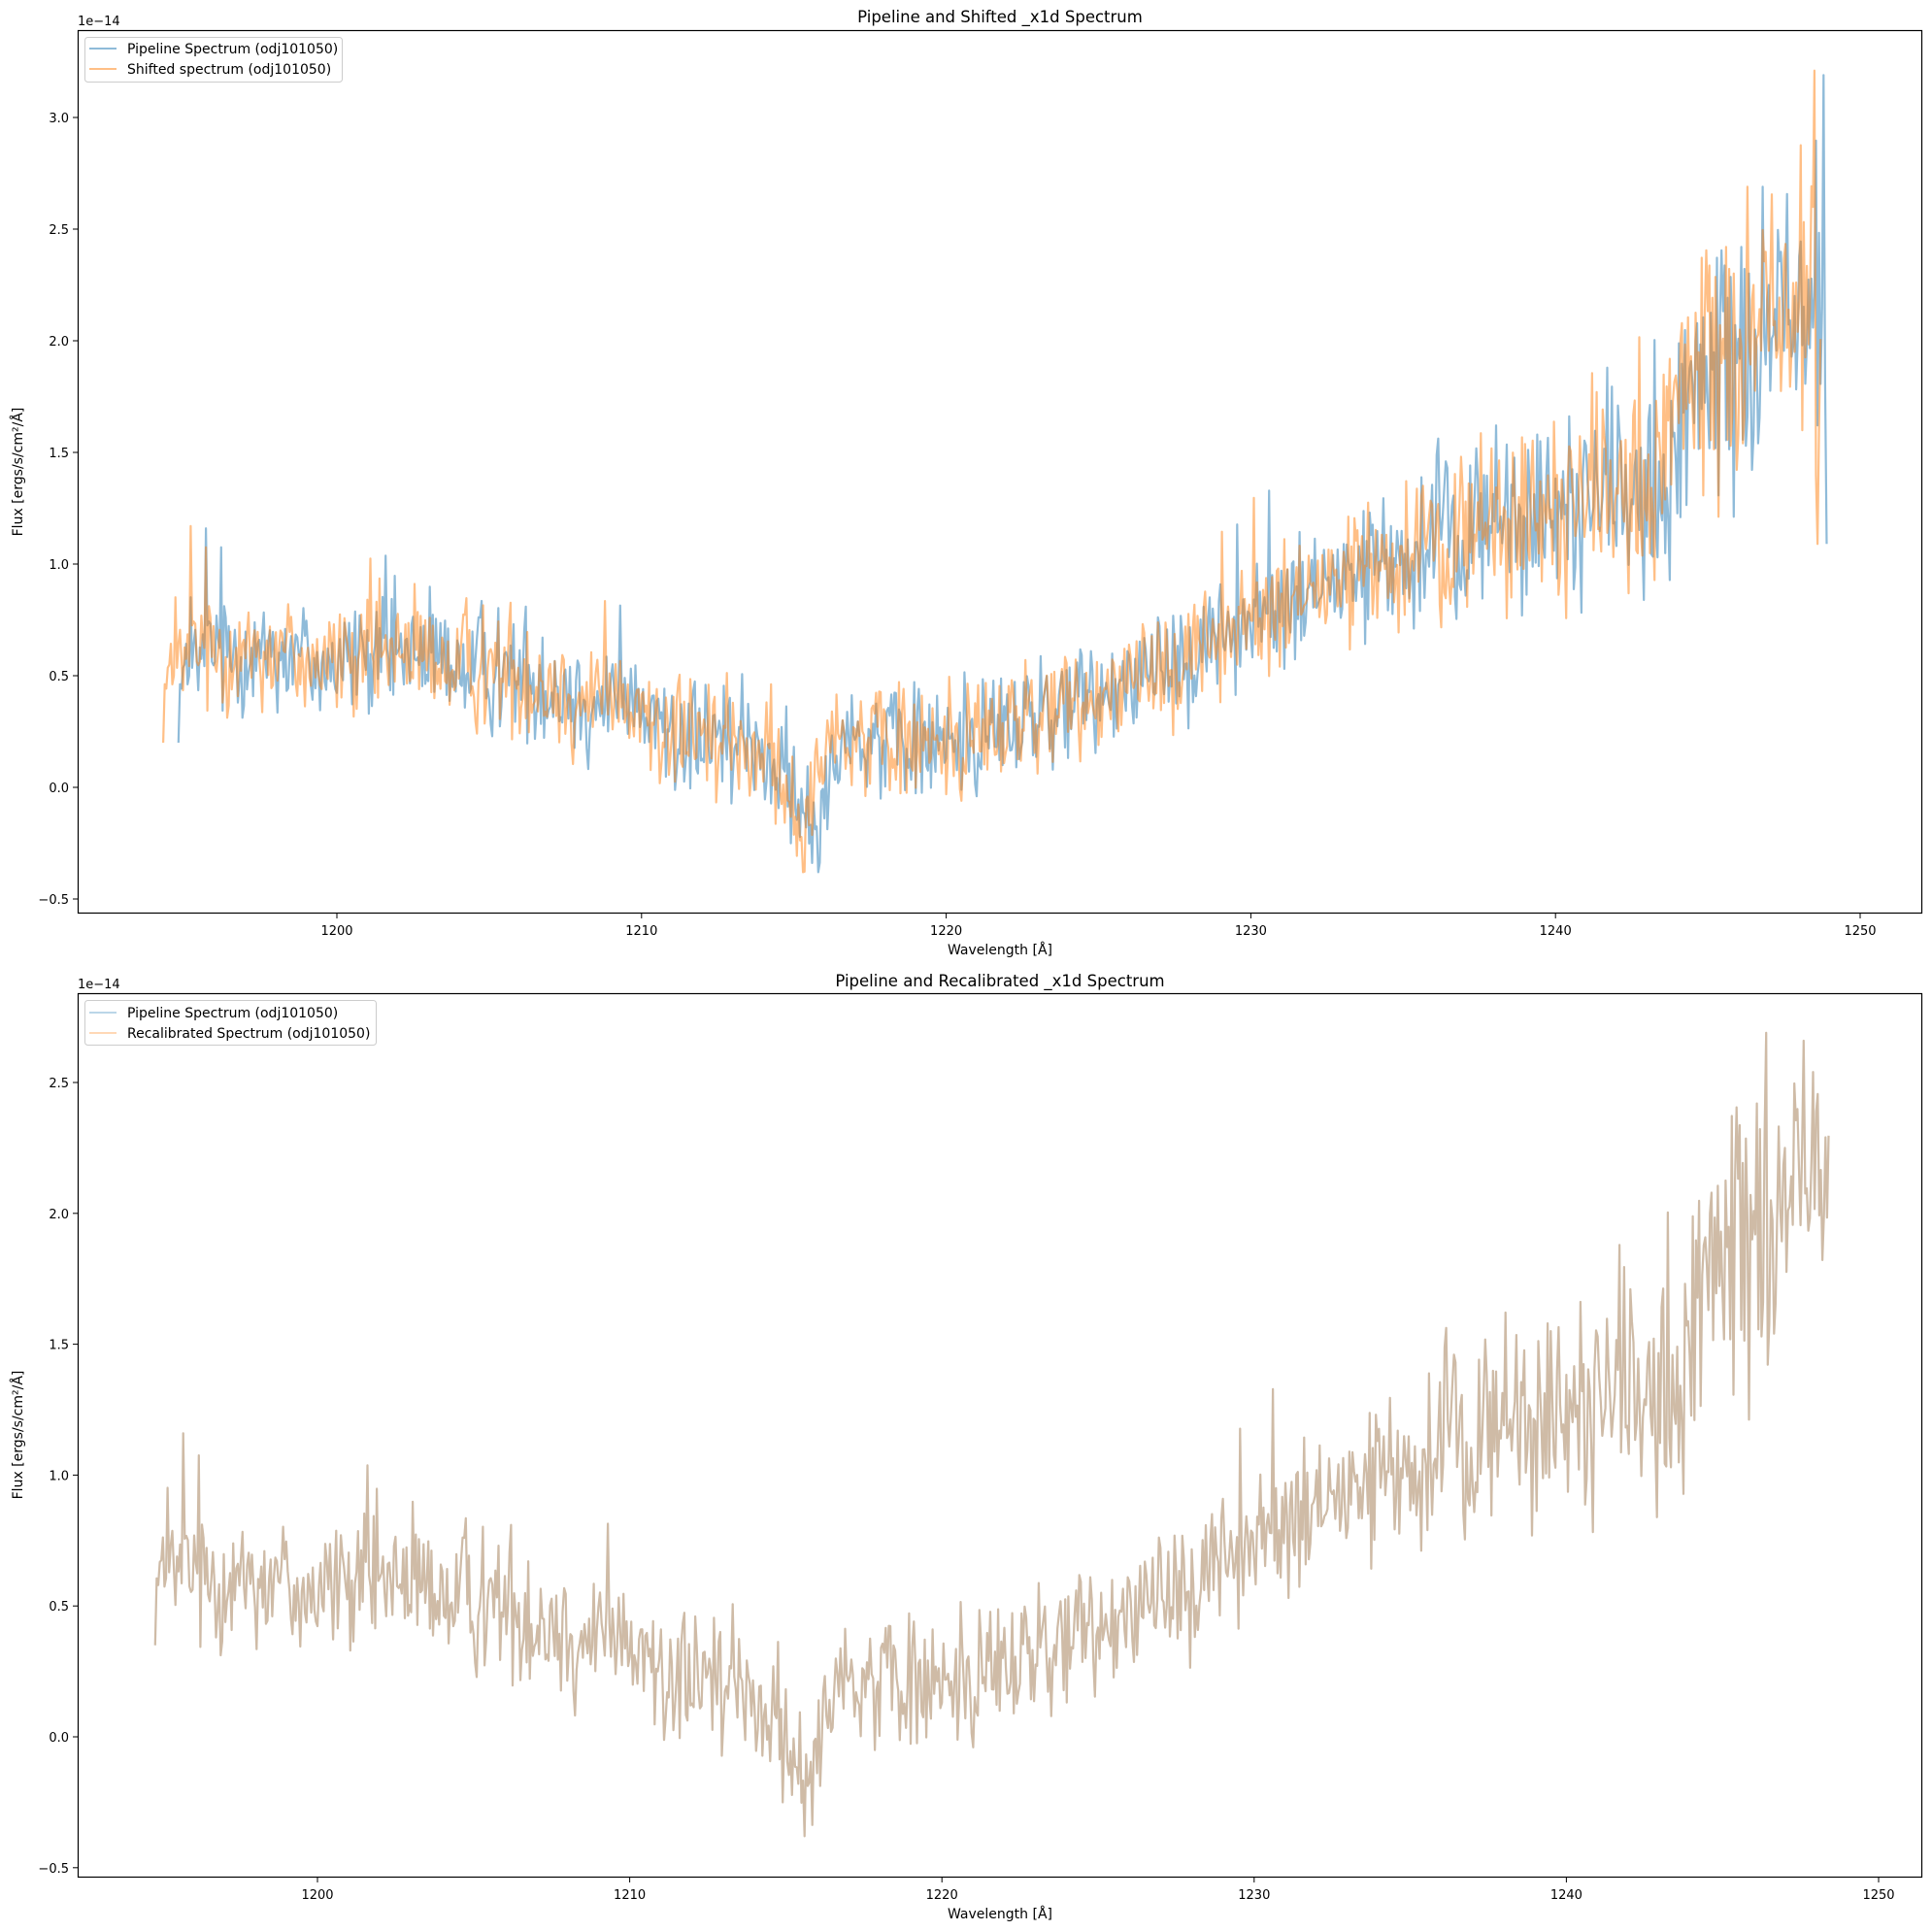 Image resolution: width=1932 pixels, height=1931 pixels. Describe the element at coordinates (229, 70) in the screenshot. I see `top-legend-shifted: Shifted spectrum (odj101050)` at that location.